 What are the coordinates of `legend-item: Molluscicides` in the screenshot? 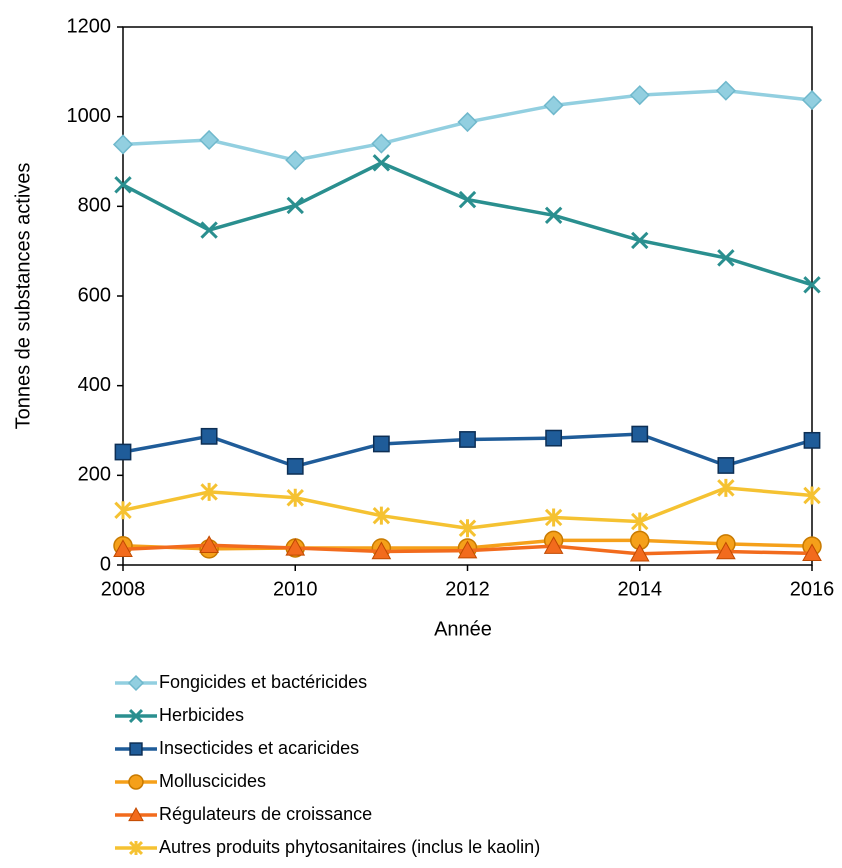 It's located at (190, 781).